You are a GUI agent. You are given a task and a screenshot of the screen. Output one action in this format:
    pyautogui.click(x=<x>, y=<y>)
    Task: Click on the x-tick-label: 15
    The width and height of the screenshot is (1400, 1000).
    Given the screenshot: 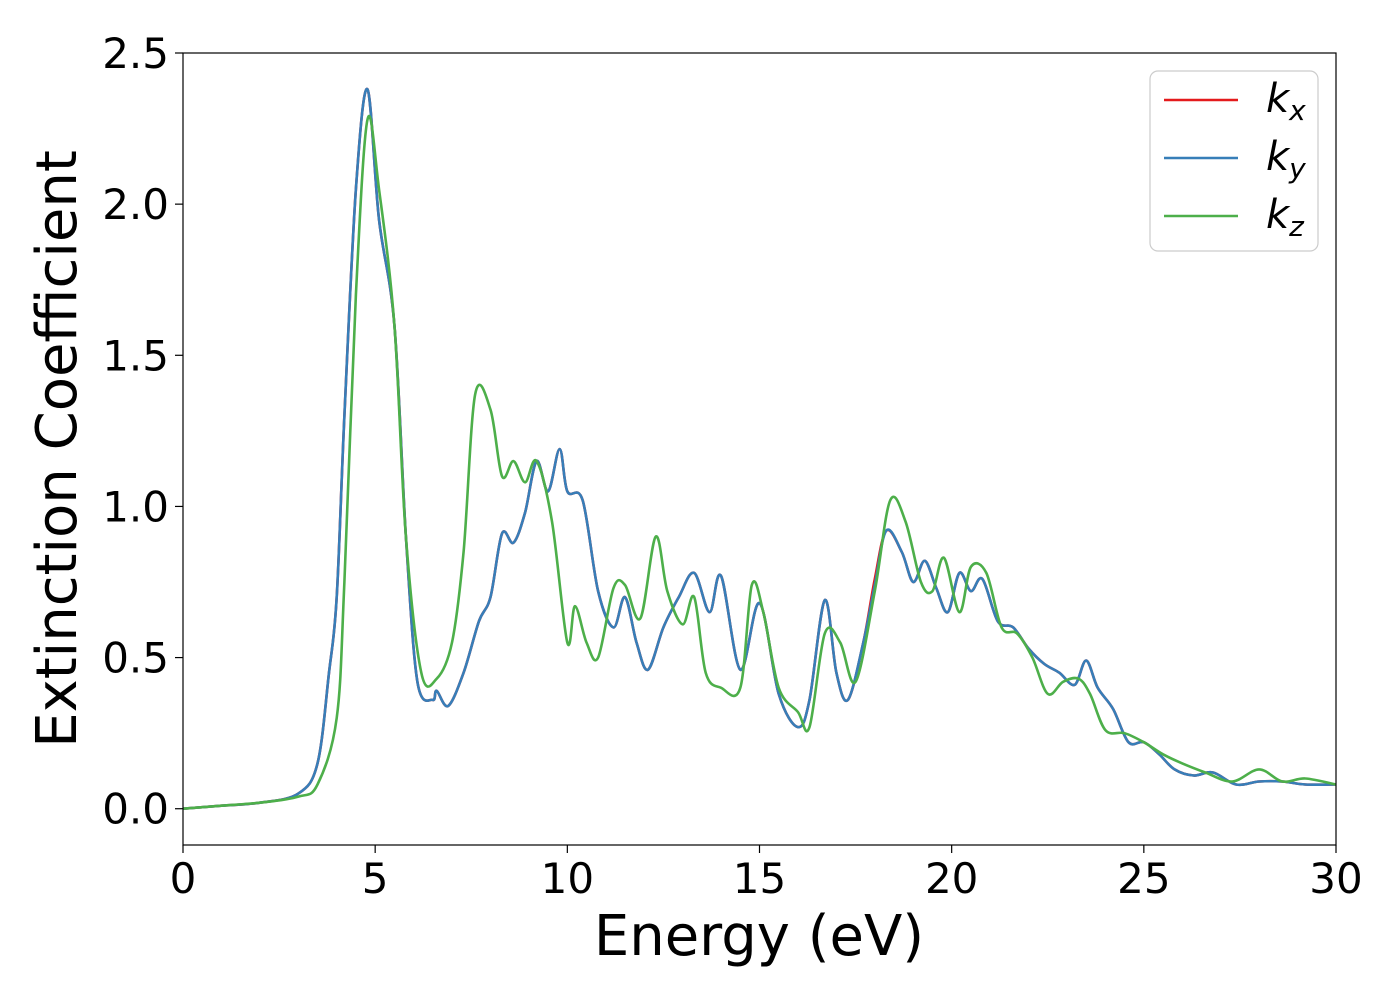 What is the action you would take?
    pyautogui.click(x=759, y=878)
    